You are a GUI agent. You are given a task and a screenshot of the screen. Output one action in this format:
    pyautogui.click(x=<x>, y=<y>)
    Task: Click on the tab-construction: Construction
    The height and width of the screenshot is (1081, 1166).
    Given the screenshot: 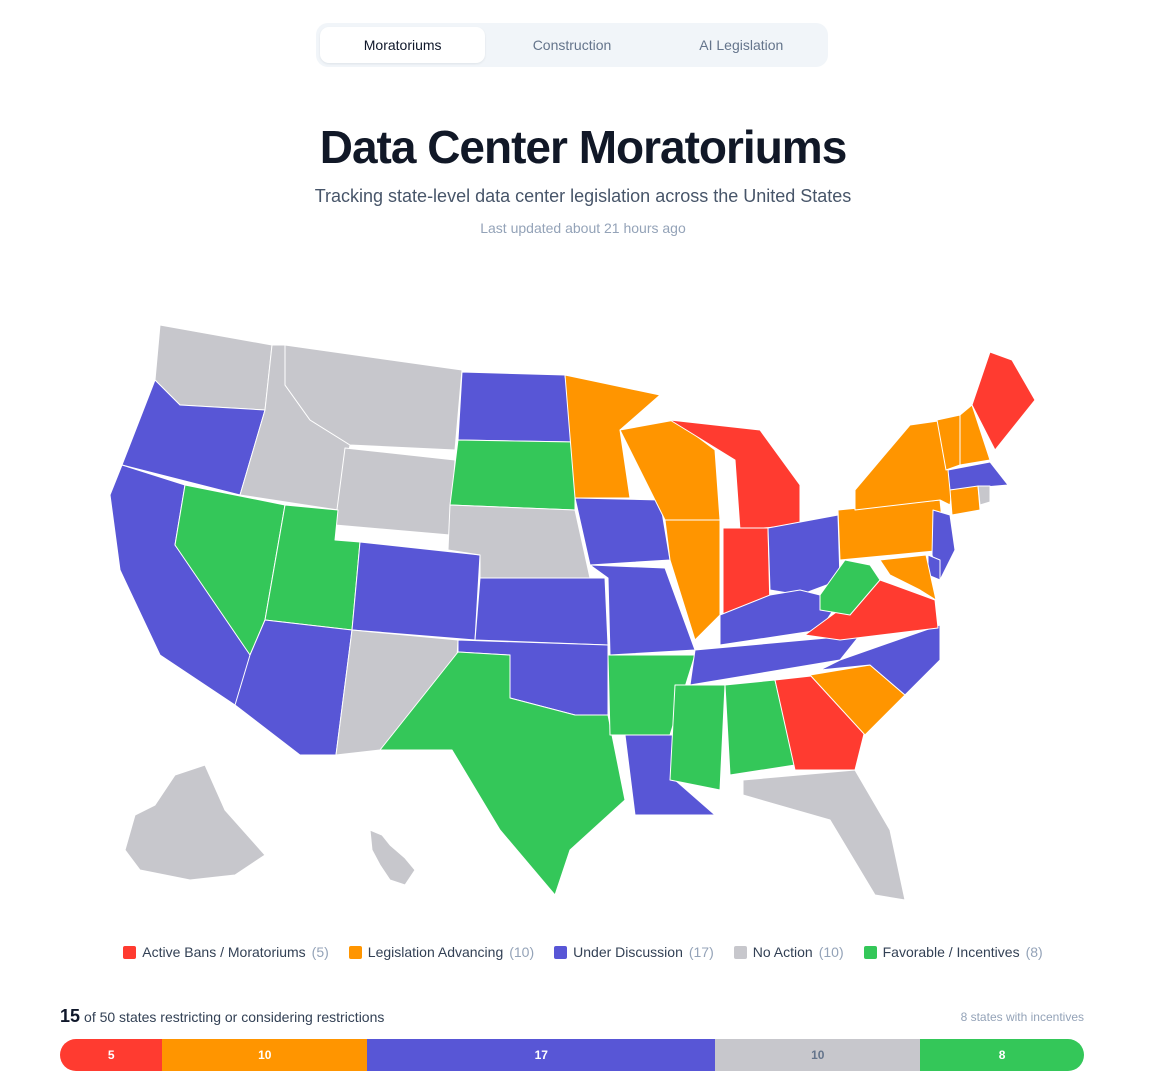 What is the action you would take?
    pyautogui.click(x=572, y=45)
    